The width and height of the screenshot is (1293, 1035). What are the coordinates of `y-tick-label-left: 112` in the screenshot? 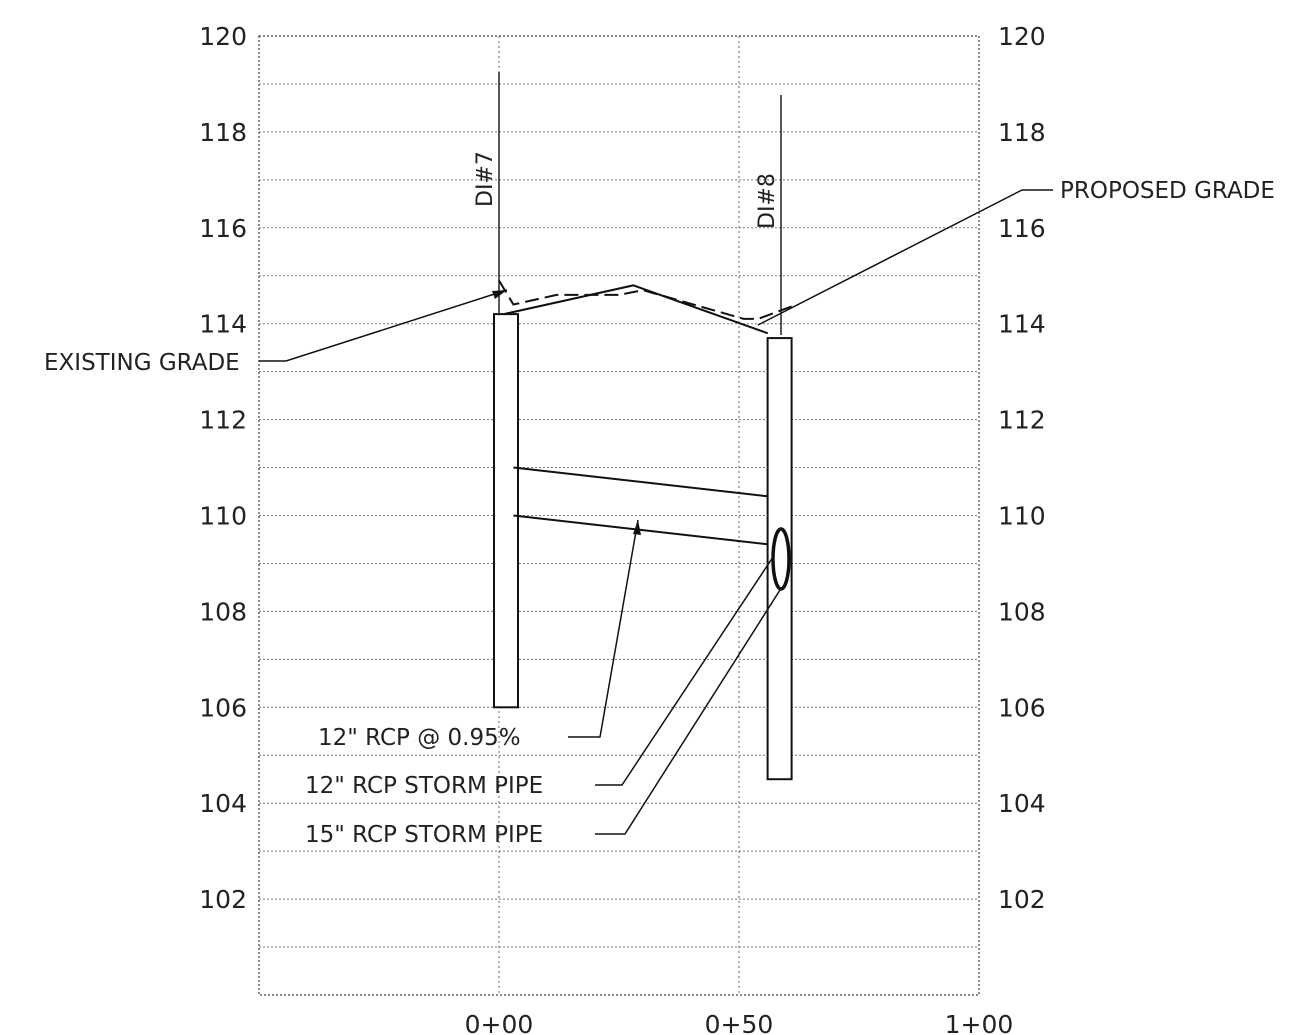 It's located at (223, 420).